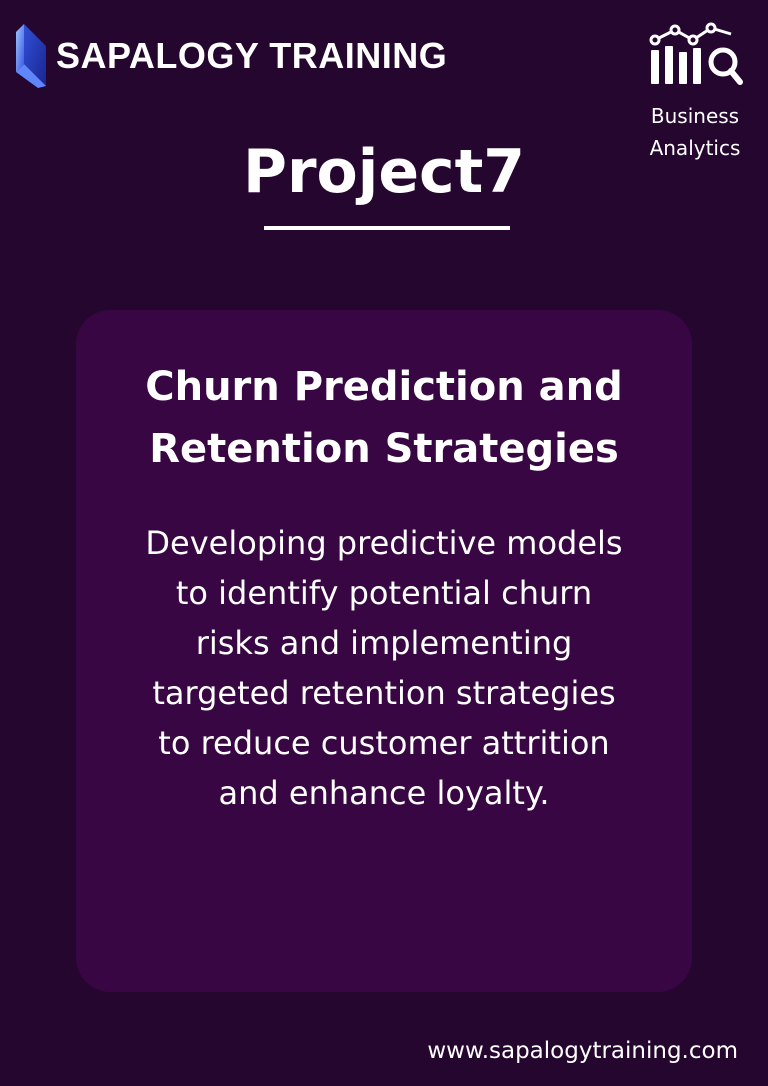 The image size is (768, 1086). I want to click on category-label-line: Analytics, so click(695, 148).